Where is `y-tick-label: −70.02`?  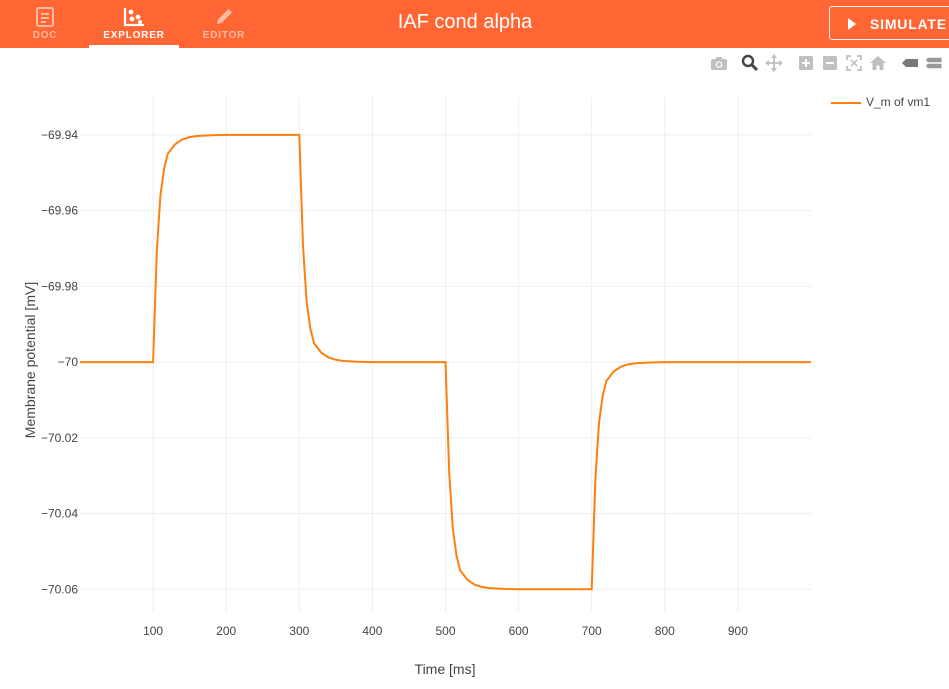
y-tick-label: −70.02 is located at coordinates (59, 438).